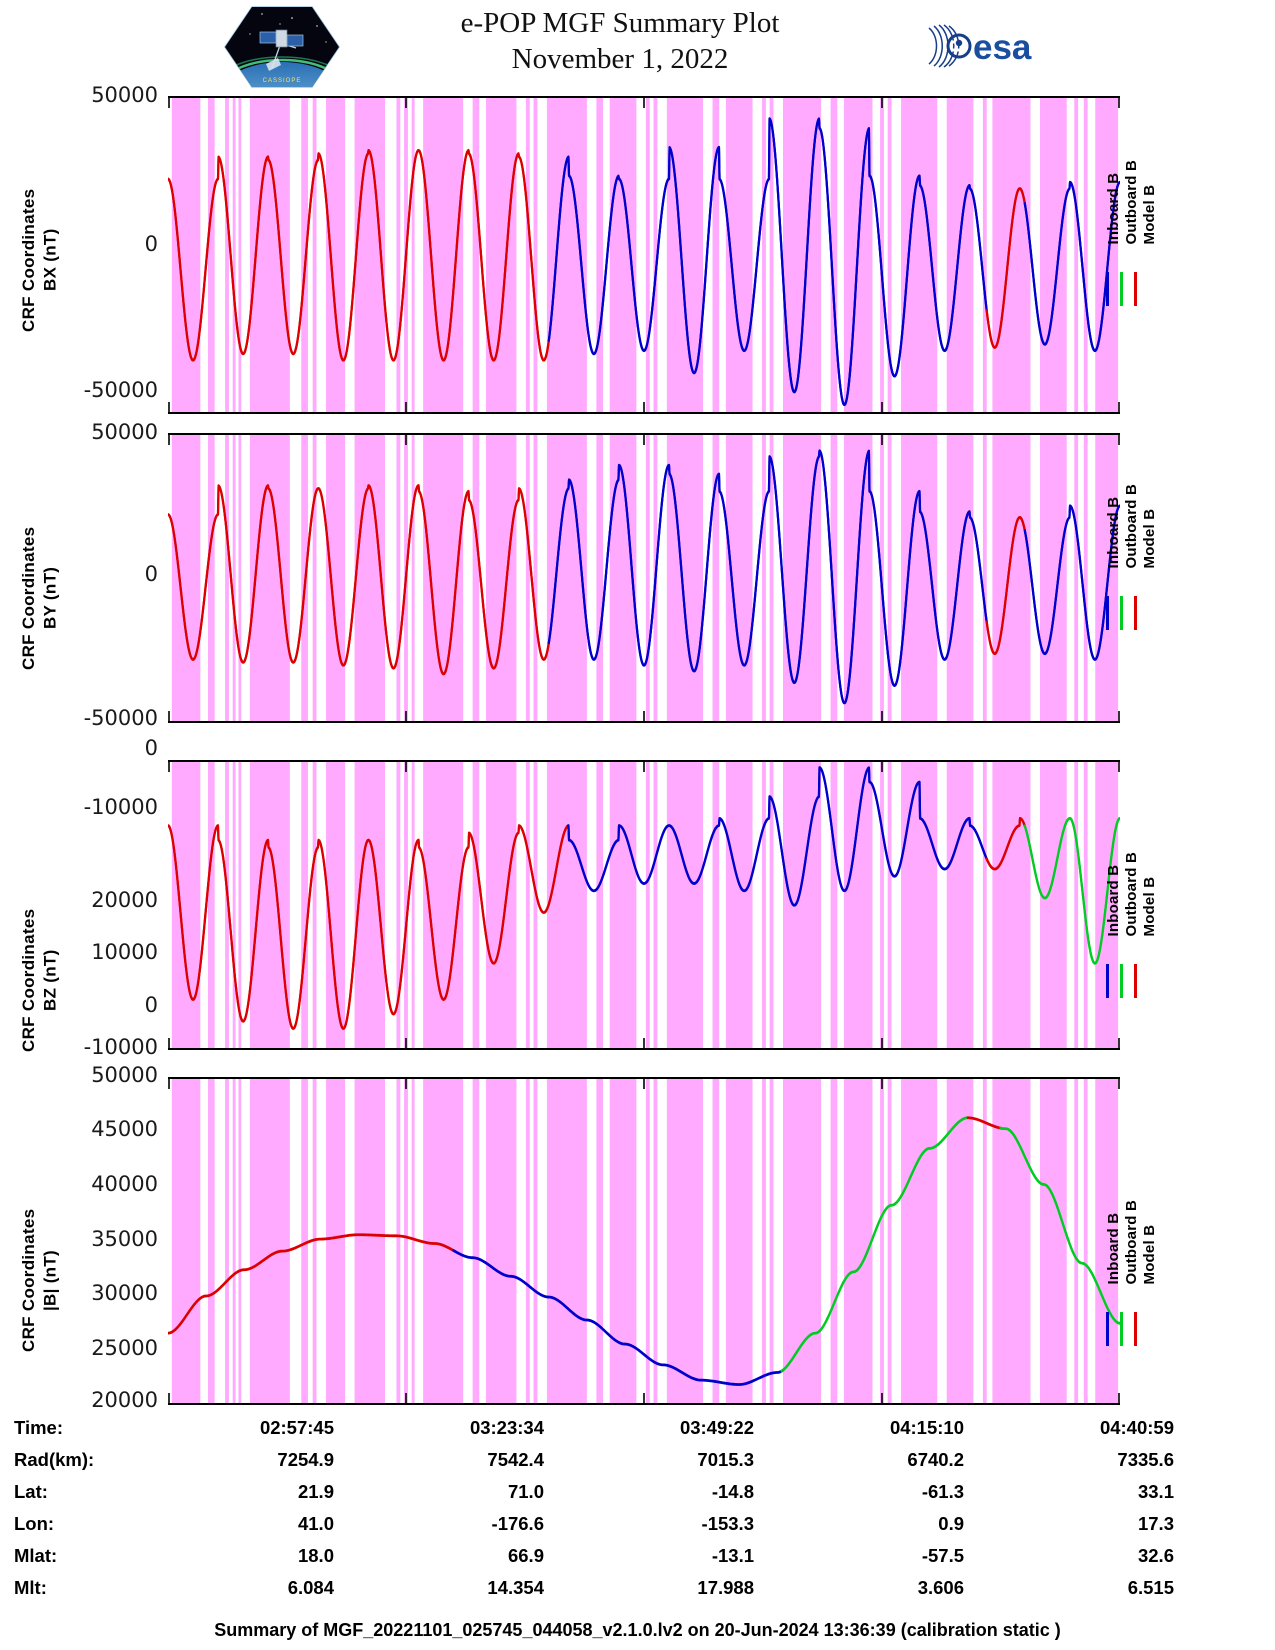 The image size is (1275, 1650). I want to click on cell-r1-c4: 7335.6, so click(1145, 1459).